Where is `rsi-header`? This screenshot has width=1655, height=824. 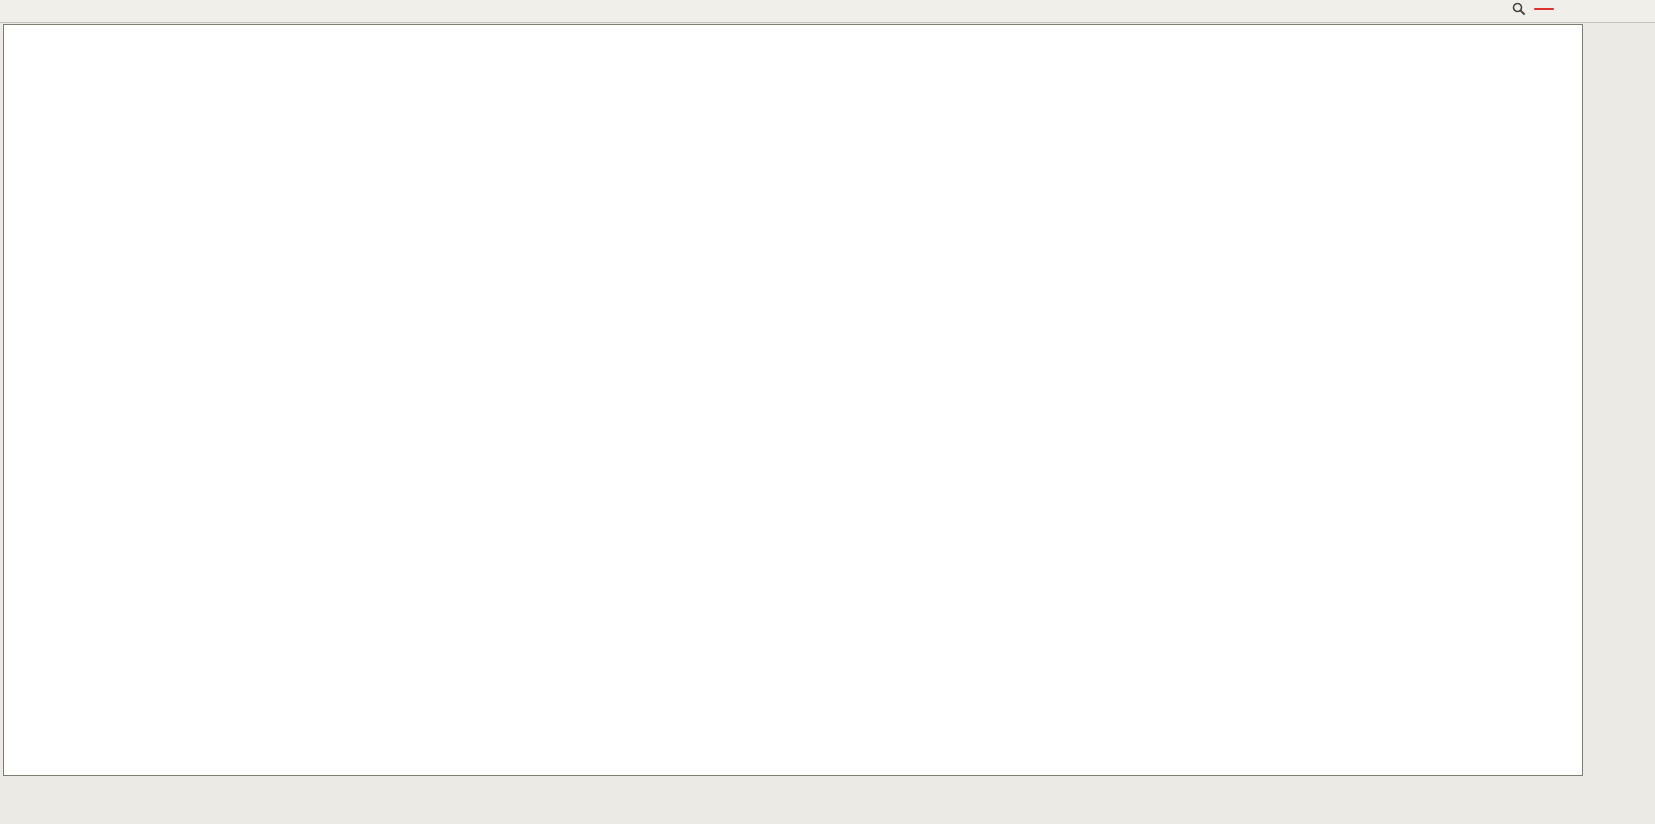 rsi-header is located at coordinates (16, 31).